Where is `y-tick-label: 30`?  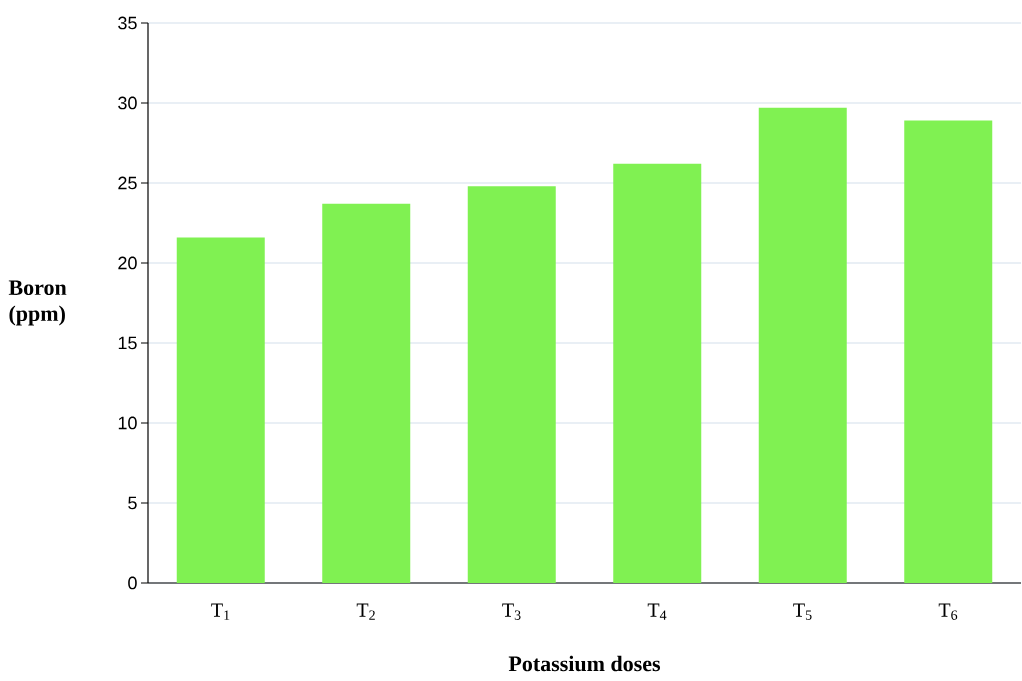
y-tick-label: 30 is located at coordinates (127, 103).